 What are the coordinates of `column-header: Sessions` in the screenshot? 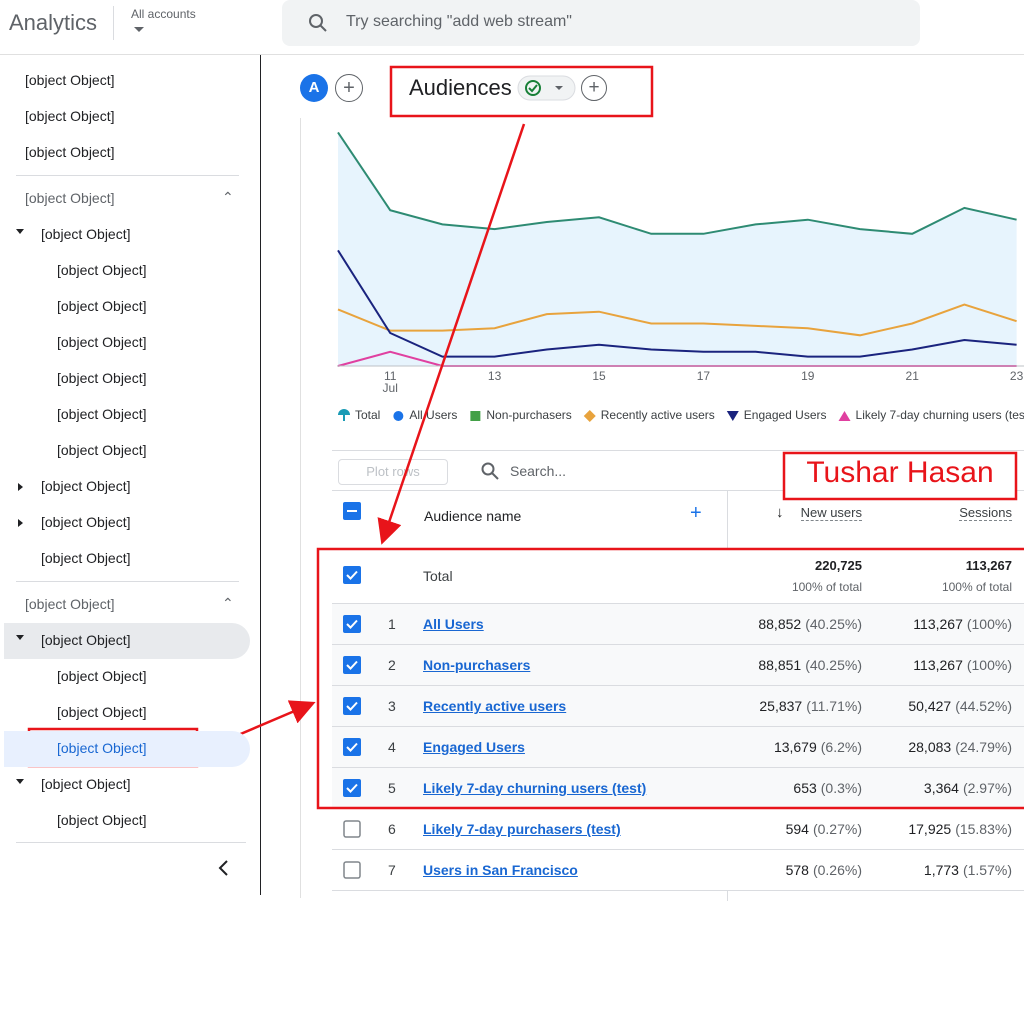 It's located at (985, 513).